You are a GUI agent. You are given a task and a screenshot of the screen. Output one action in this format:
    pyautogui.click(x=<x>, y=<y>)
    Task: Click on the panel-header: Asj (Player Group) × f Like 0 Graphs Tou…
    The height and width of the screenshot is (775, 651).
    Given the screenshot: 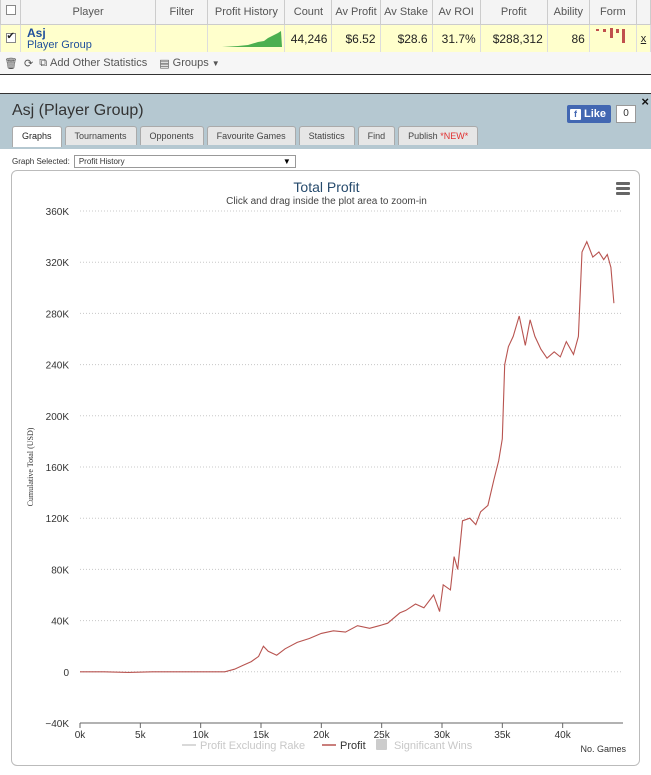 What is the action you would take?
    pyautogui.click(x=325, y=121)
    